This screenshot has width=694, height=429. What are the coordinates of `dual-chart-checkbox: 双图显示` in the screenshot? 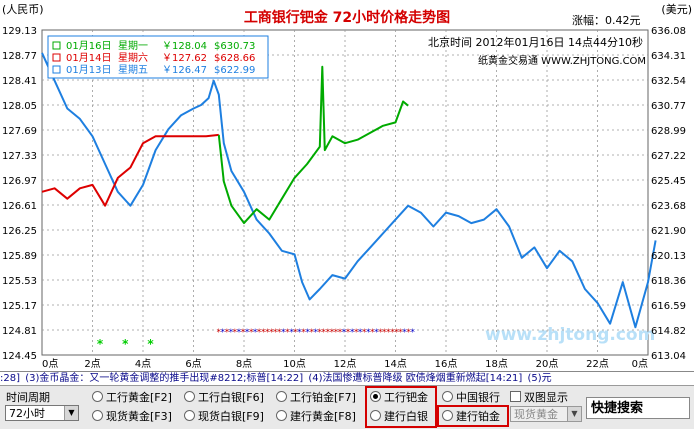 It's located at (539, 397).